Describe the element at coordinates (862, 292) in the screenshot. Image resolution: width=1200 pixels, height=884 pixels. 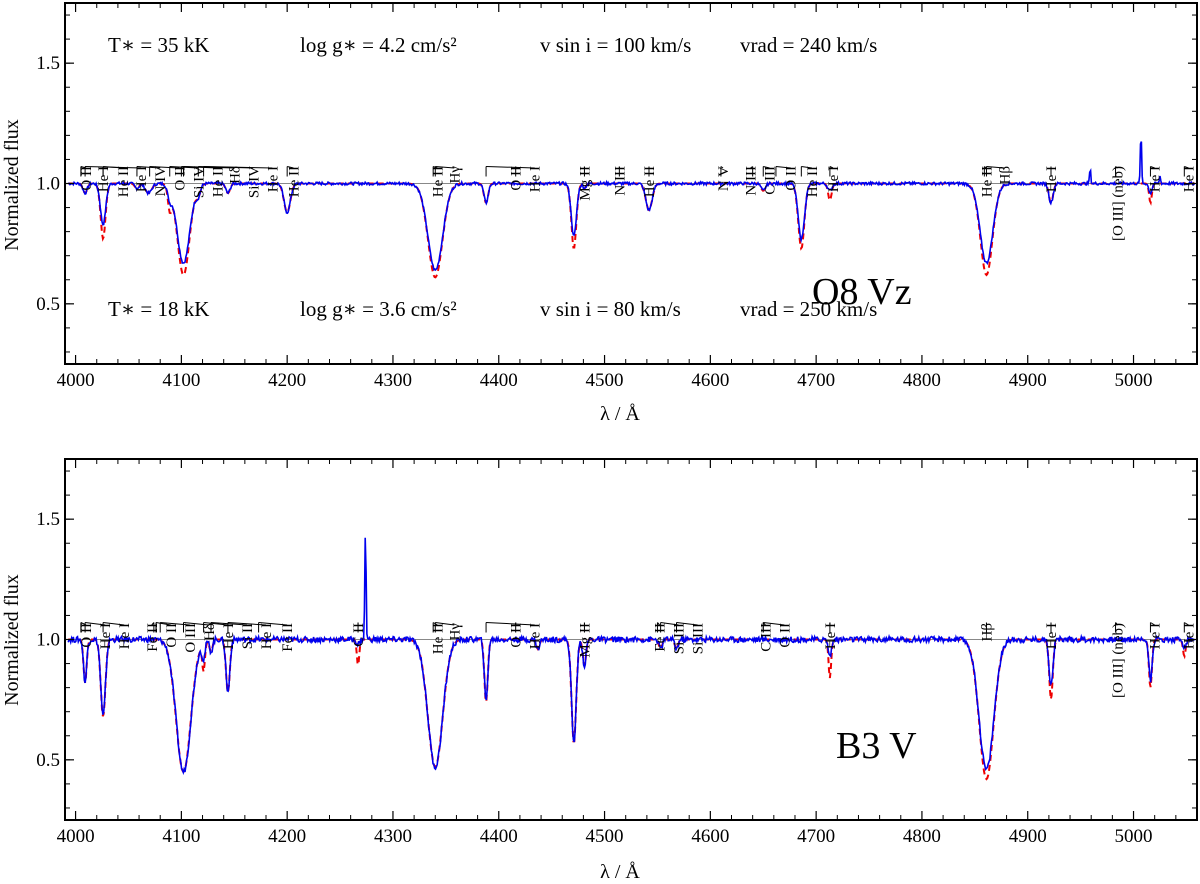
I see `spectral-class-label: O8 Vz` at that location.